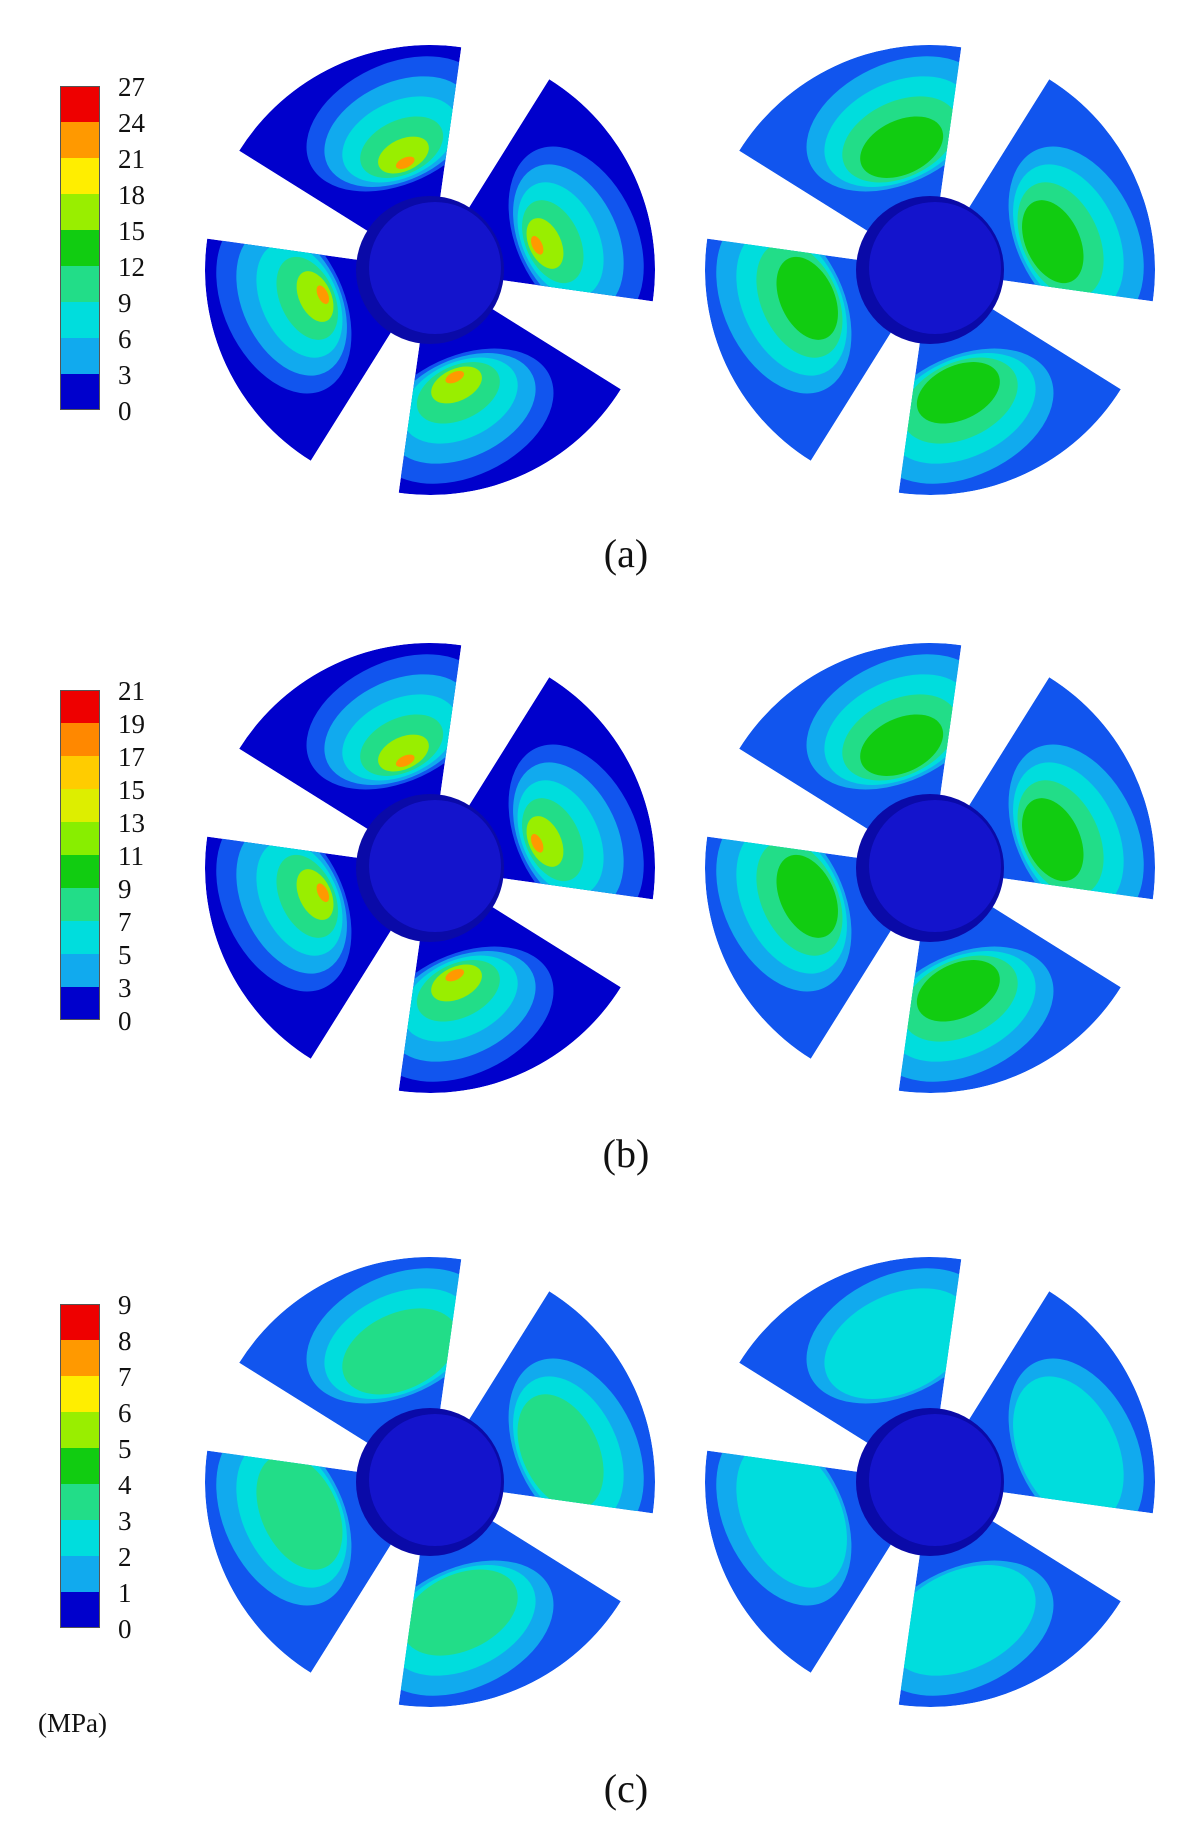 Image resolution: width=1192 pixels, height=1836 pixels. I want to click on caption-b: (b), so click(626, 1153).